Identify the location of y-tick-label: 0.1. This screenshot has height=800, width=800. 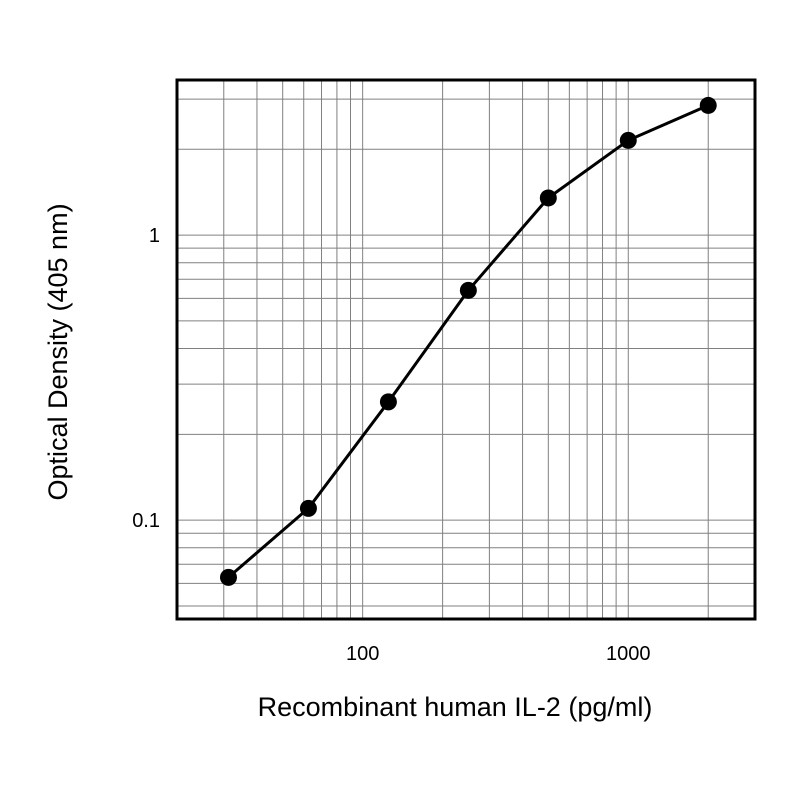
(146, 521).